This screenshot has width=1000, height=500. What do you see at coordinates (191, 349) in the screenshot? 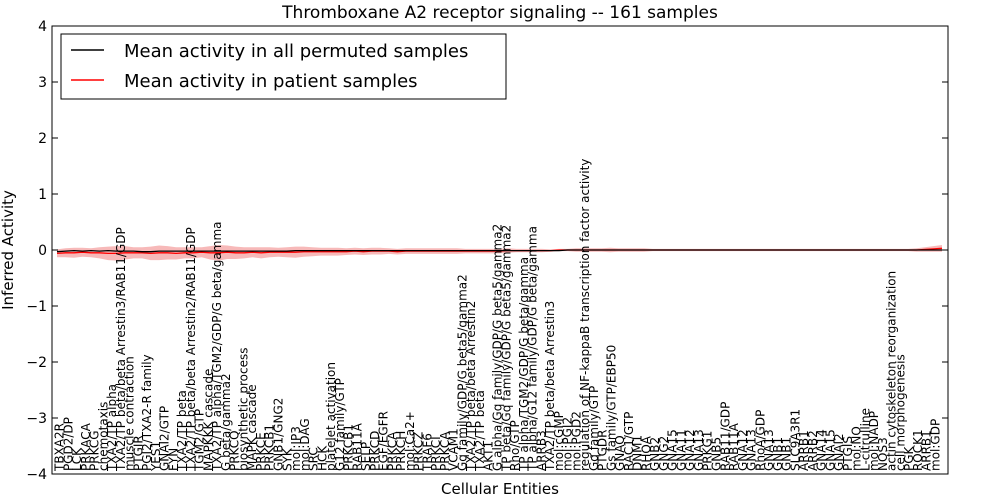
I see `entity-label: TXA2/TP beta/beta Arrestin2/RAB11/GDP` at bounding box center [191, 349].